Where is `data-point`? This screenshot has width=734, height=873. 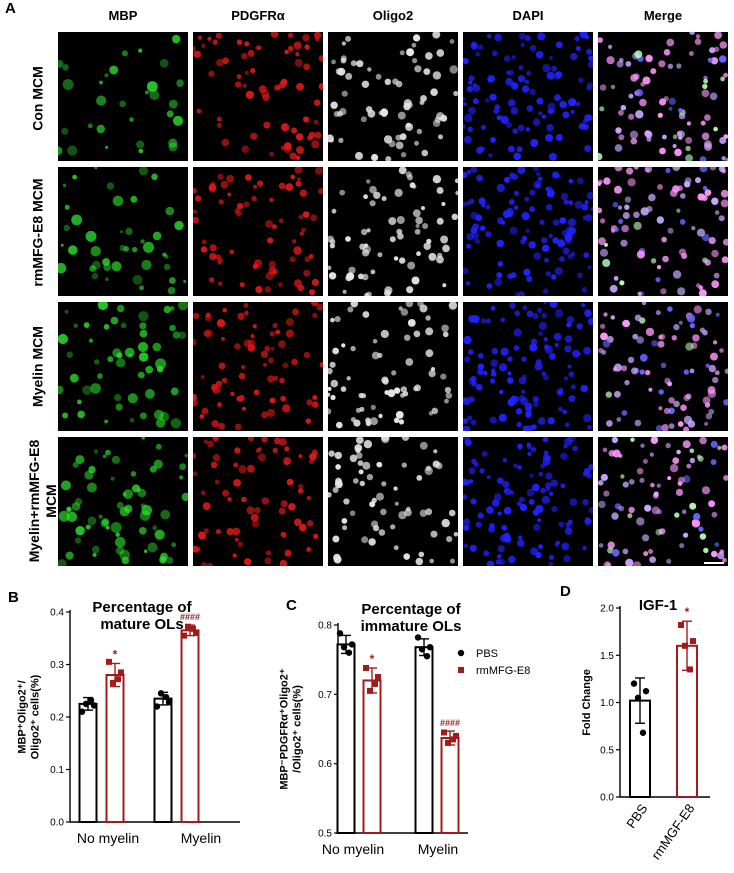
data-point is located at coordinates (453, 739).